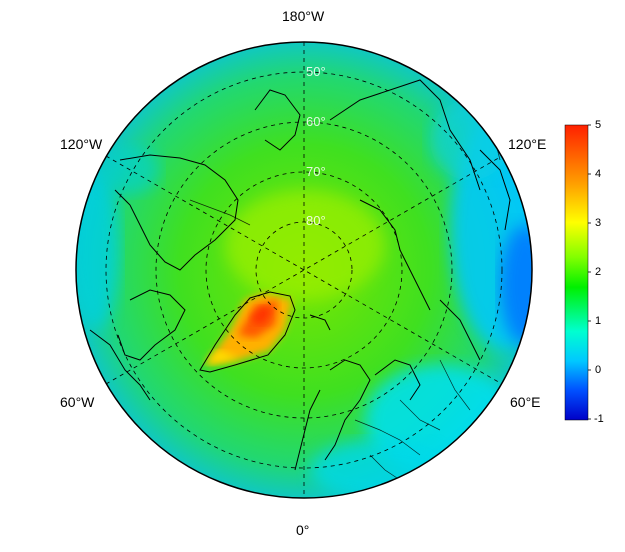 This screenshot has width=625, height=552. Describe the element at coordinates (598, 272) in the screenshot. I see `colorbar-label-2: 2` at that location.